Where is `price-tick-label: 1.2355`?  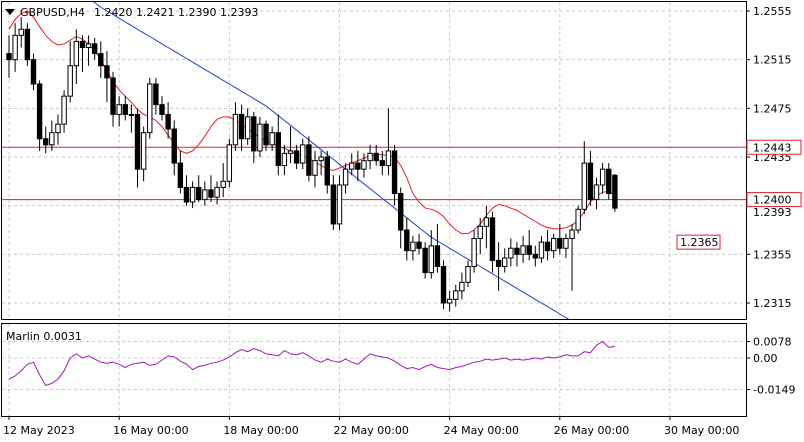 price-tick-label: 1.2355 is located at coordinates (772, 254).